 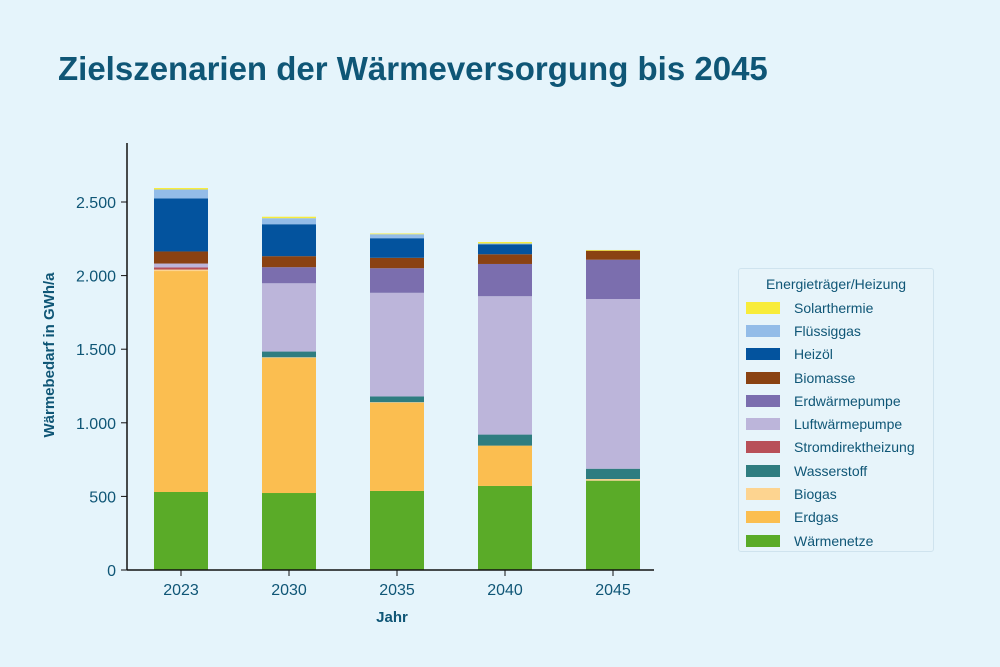 I want to click on y-tick-label: 2.000, so click(x=96, y=277).